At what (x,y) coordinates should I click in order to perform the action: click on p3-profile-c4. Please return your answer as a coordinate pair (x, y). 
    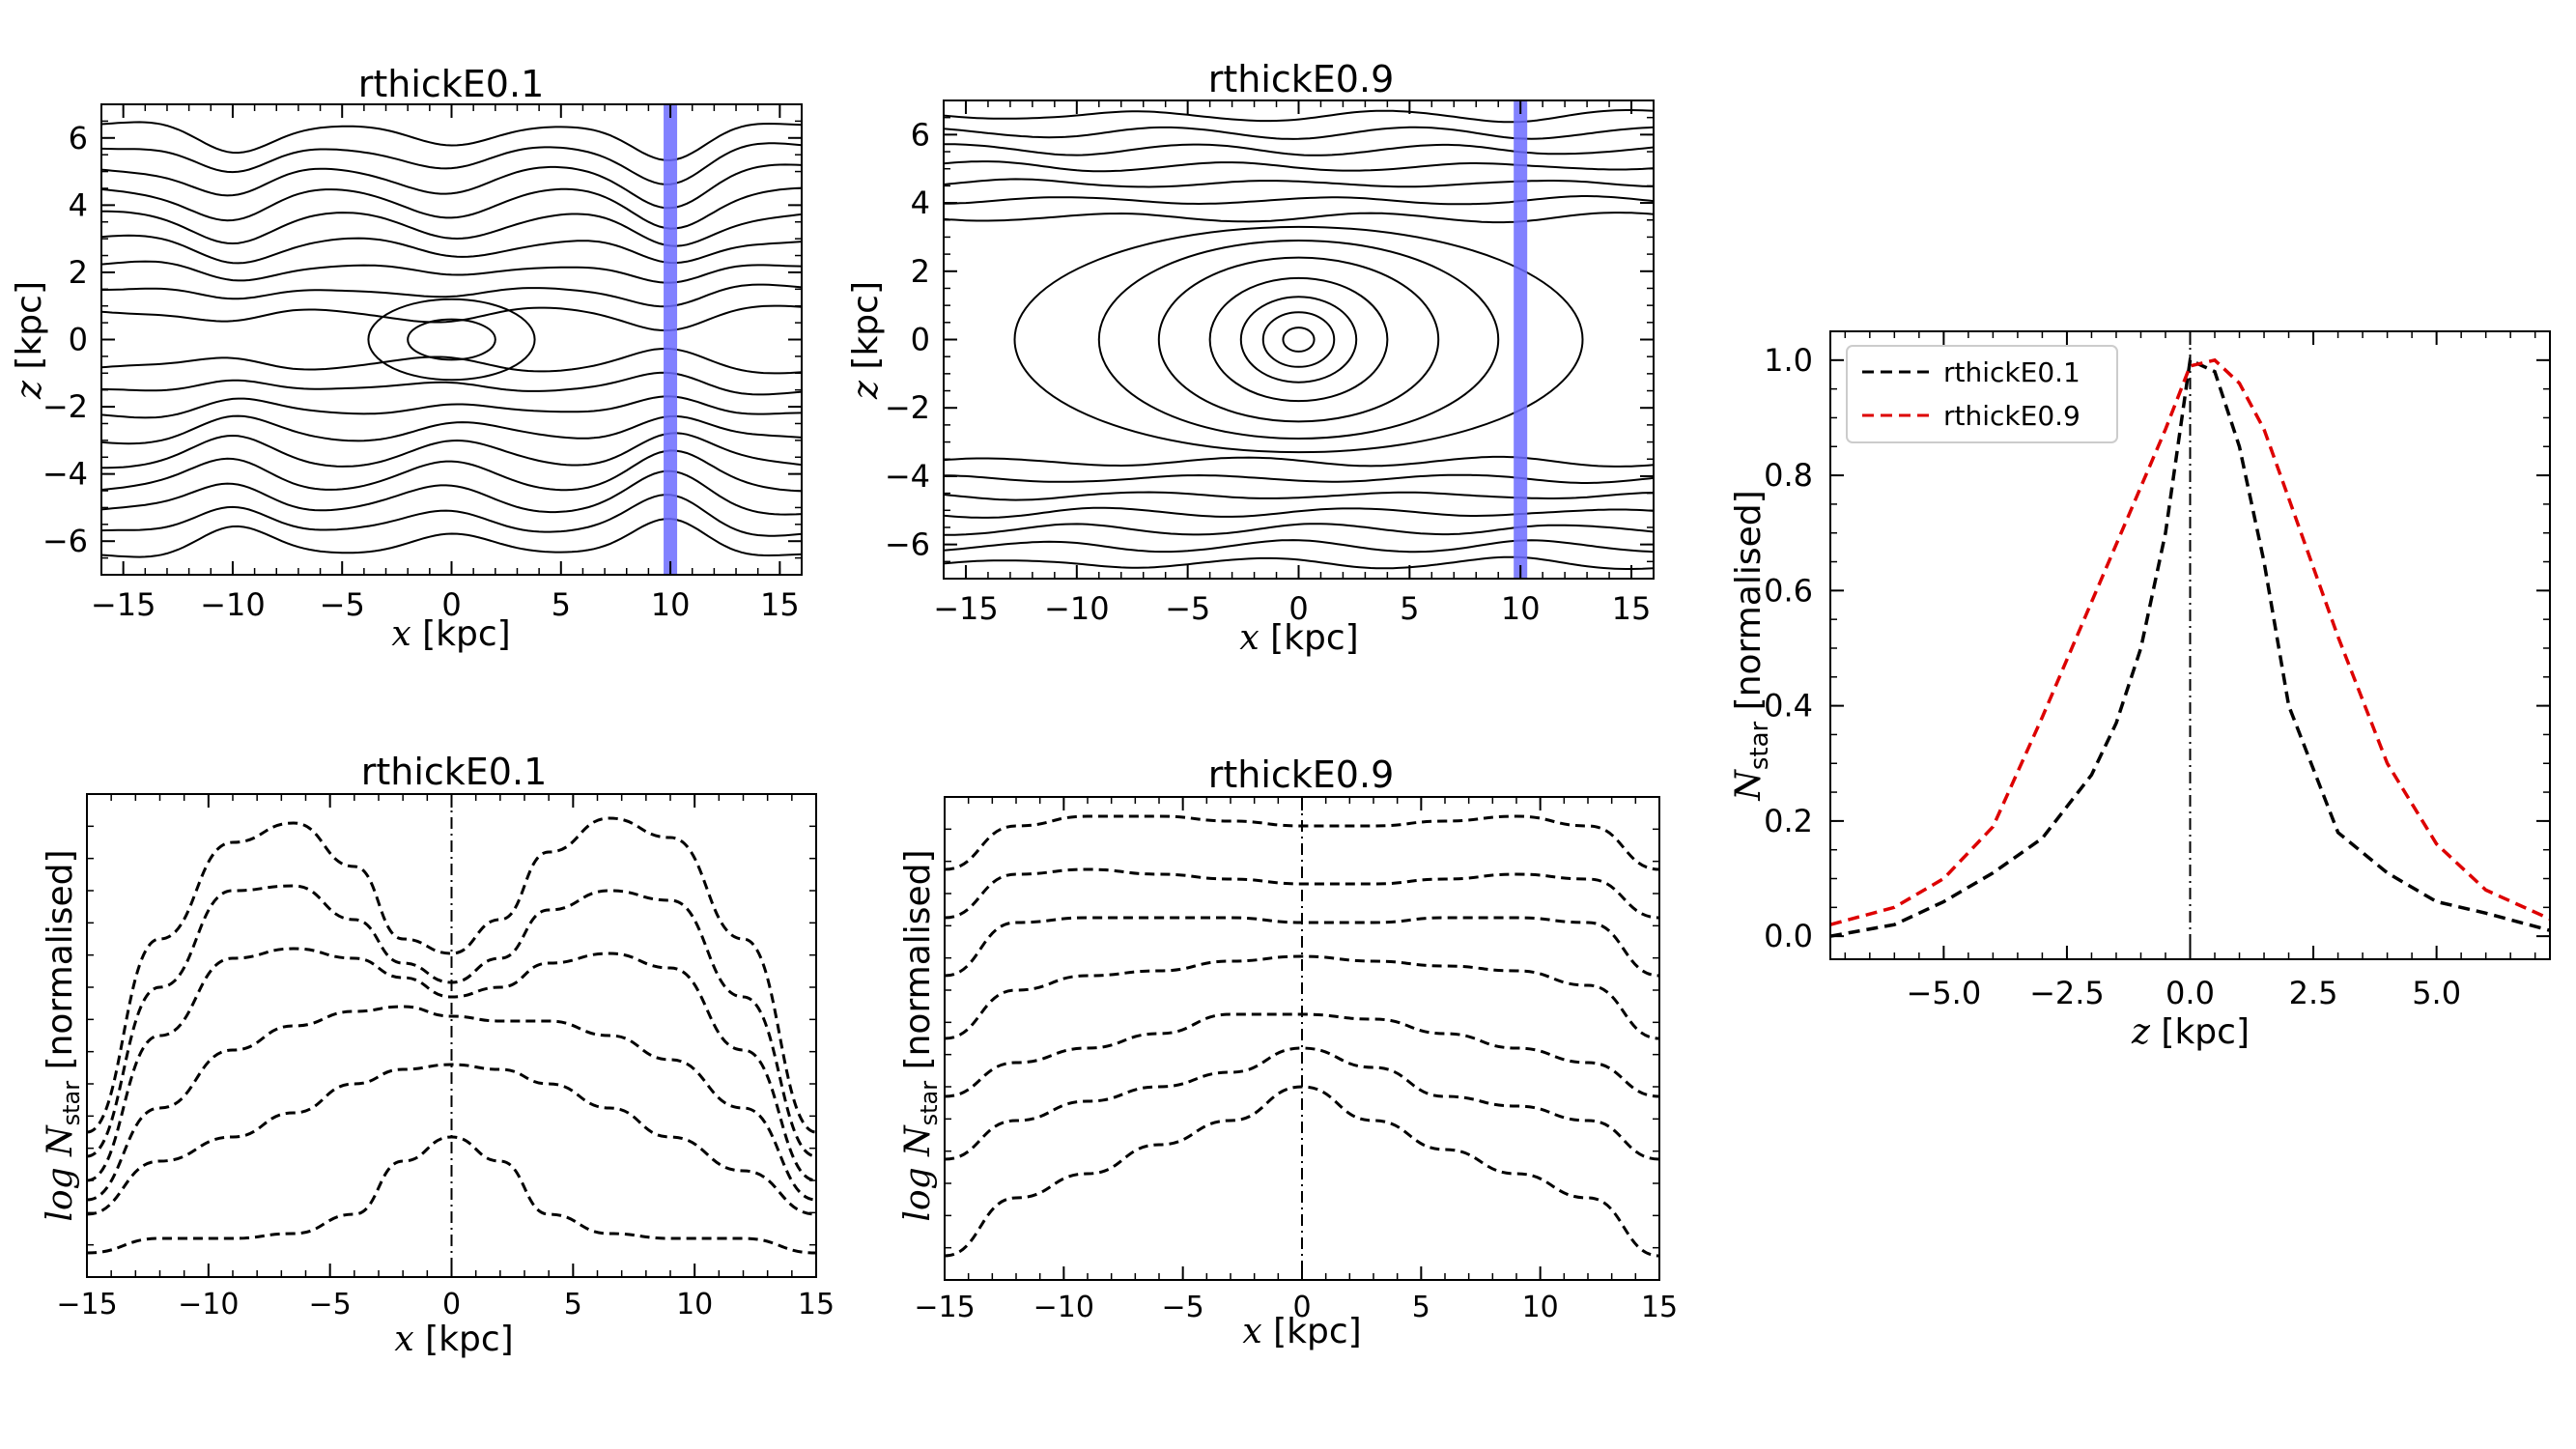
    Looking at the image, I should click on (451, 1103).